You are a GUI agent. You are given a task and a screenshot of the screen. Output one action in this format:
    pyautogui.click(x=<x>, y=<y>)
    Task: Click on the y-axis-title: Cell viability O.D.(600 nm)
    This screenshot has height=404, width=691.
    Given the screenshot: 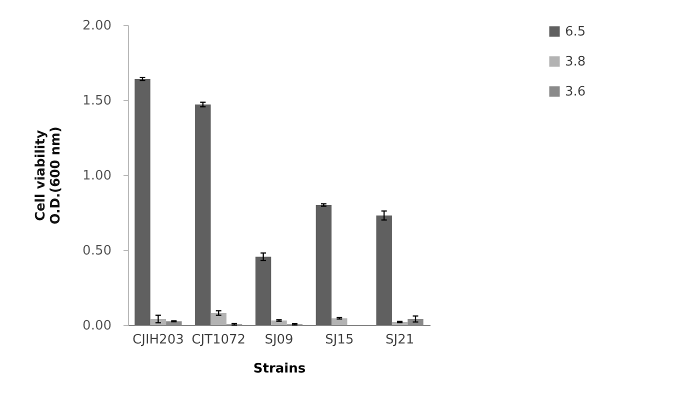 What is the action you would take?
    pyautogui.click(x=49, y=175)
    